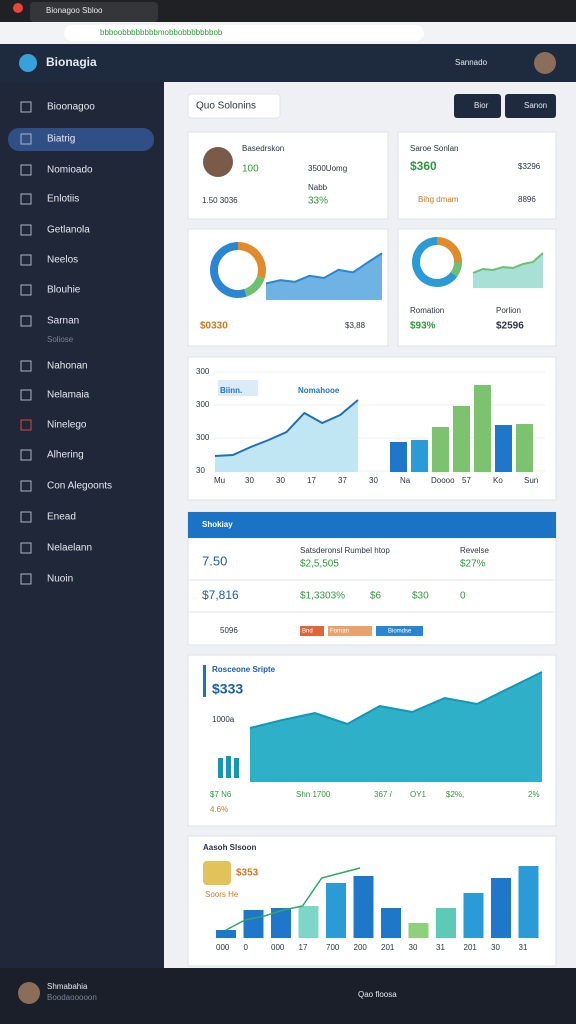  What do you see at coordinates (61, 139) in the screenshot?
I see `nav-item: Biatrig` at bounding box center [61, 139].